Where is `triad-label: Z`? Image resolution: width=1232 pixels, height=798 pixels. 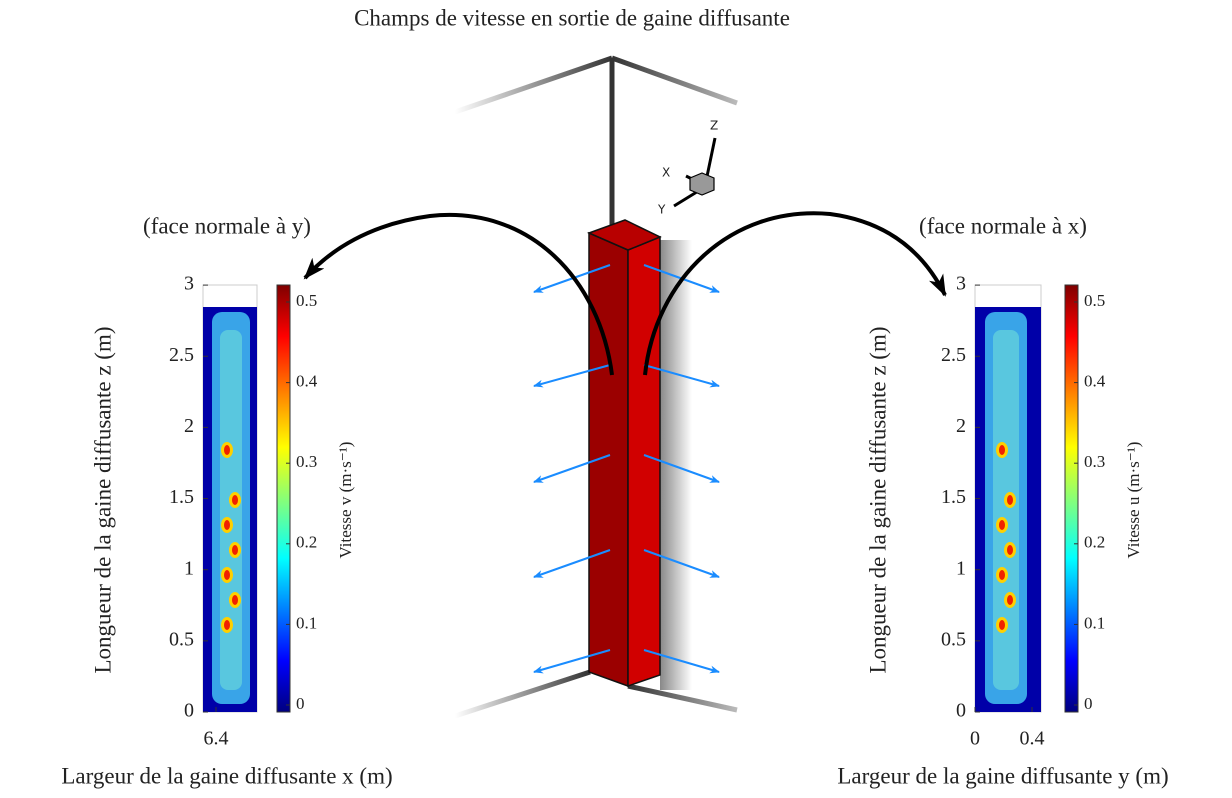
triad-label: Z is located at coordinates (714, 126).